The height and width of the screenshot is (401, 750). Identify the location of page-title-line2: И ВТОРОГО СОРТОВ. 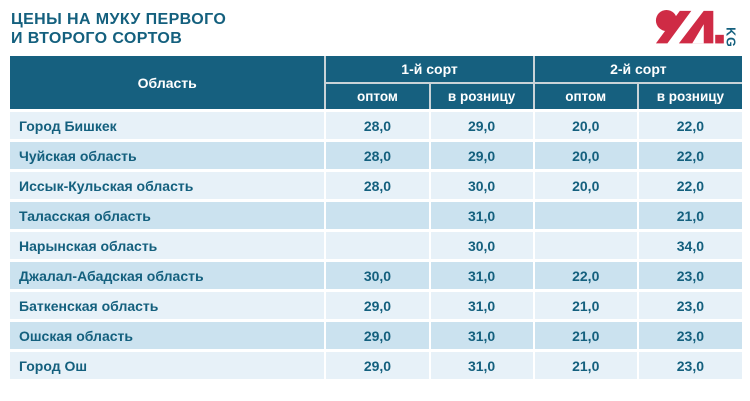
(97, 38).